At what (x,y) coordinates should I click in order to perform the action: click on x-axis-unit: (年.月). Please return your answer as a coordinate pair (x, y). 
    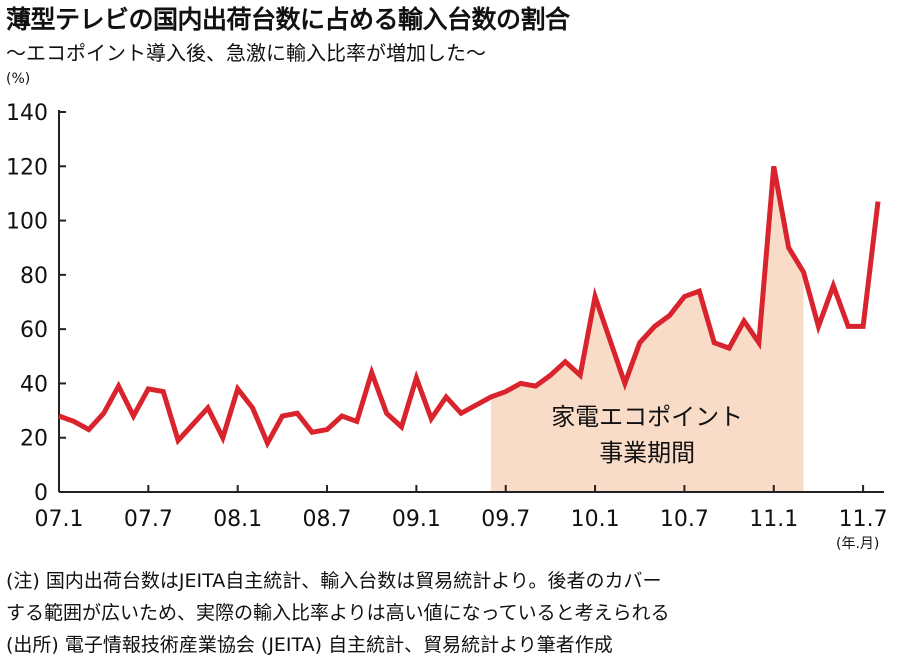
    Looking at the image, I should click on (858, 544).